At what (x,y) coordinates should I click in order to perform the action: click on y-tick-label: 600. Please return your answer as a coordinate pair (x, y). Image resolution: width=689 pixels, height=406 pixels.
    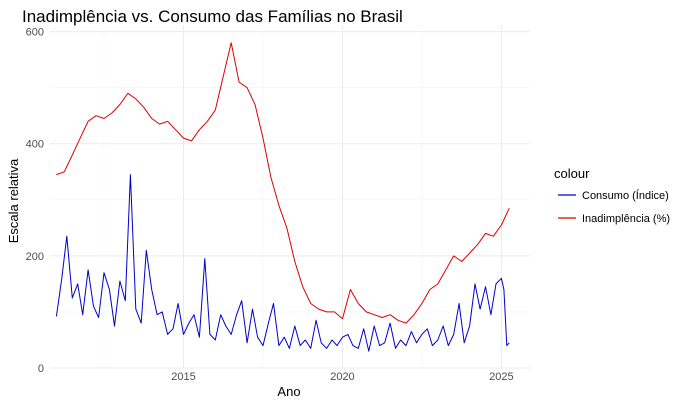
    Looking at the image, I should click on (35, 33).